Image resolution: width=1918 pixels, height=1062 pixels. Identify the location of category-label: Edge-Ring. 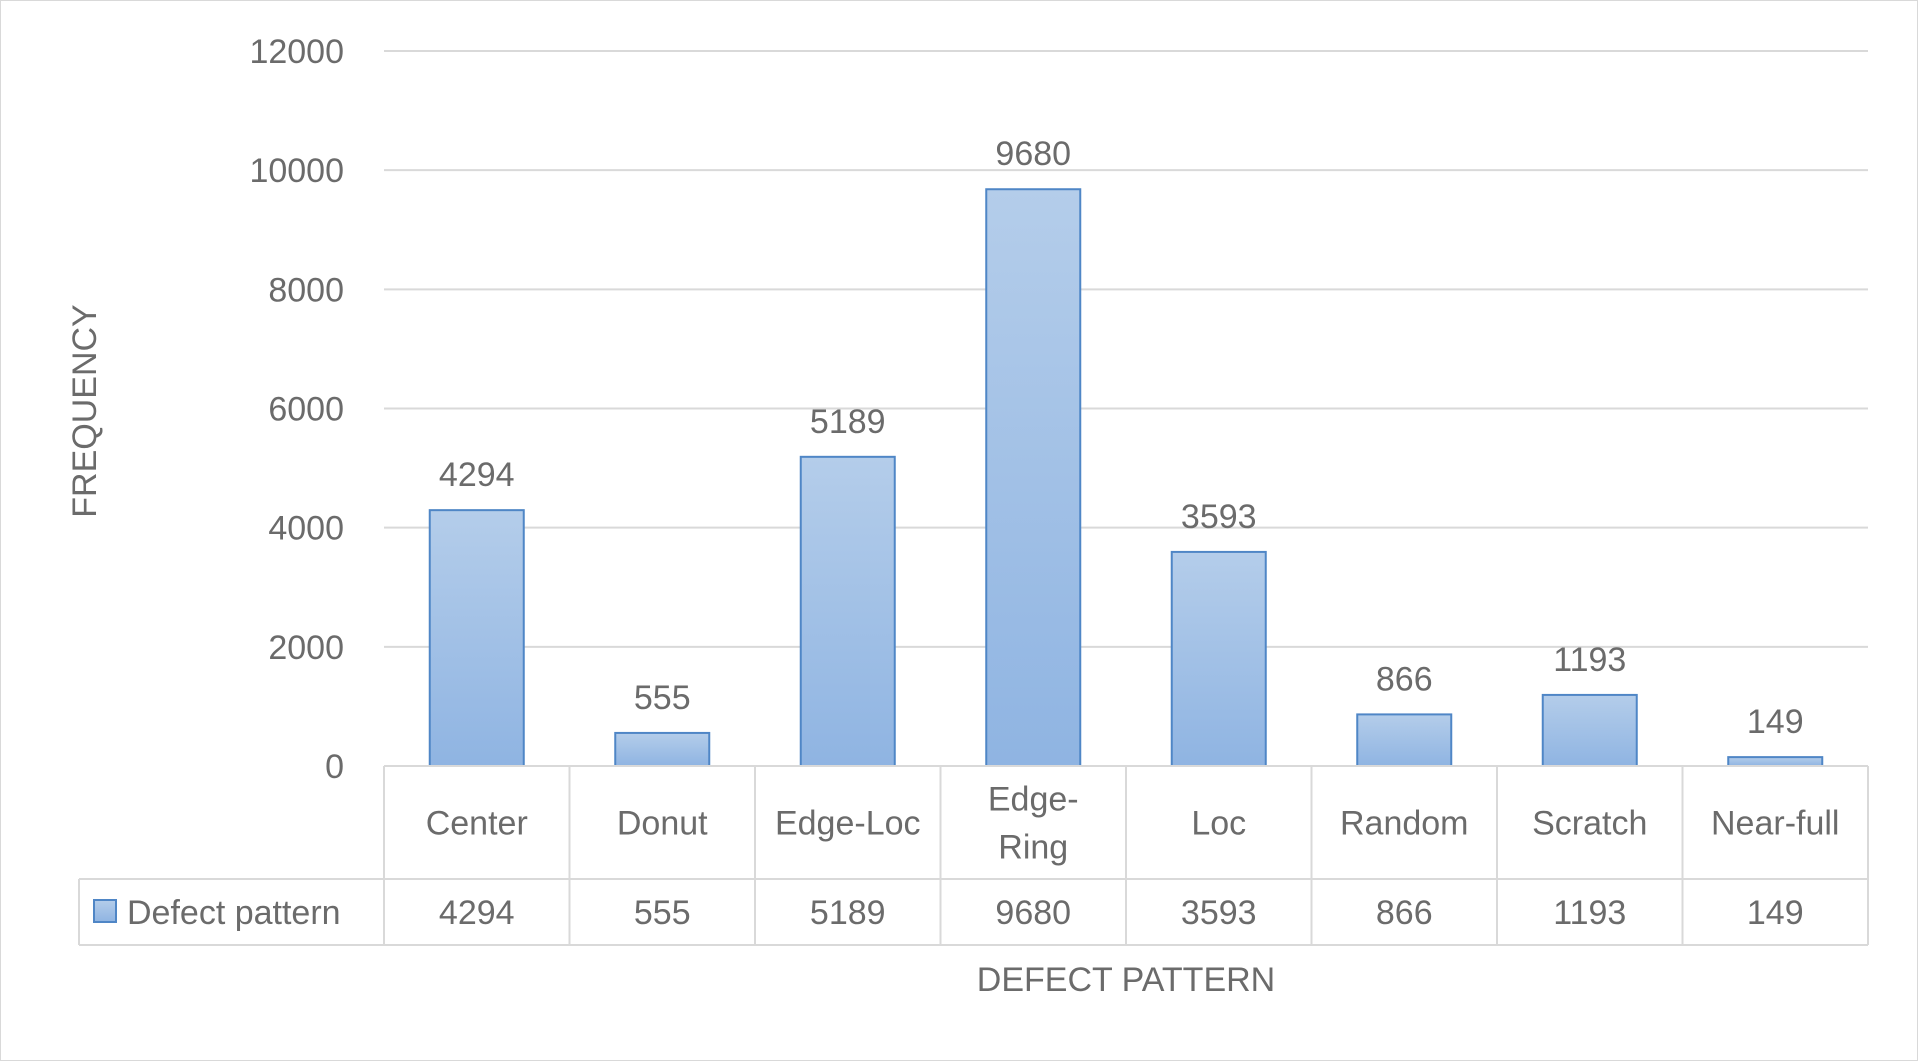
(1033, 824).